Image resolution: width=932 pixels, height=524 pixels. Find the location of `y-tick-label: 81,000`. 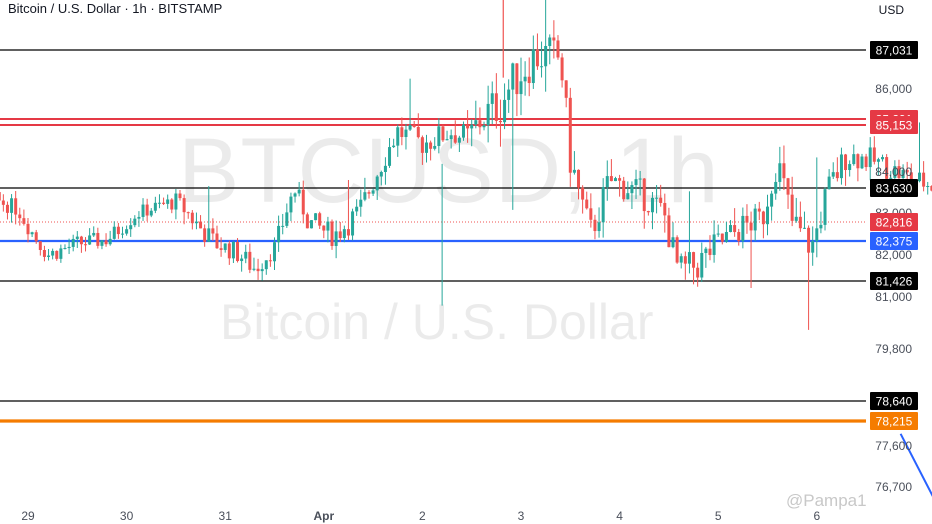

y-tick-label: 81,000 is located at coordinates (893, 297).